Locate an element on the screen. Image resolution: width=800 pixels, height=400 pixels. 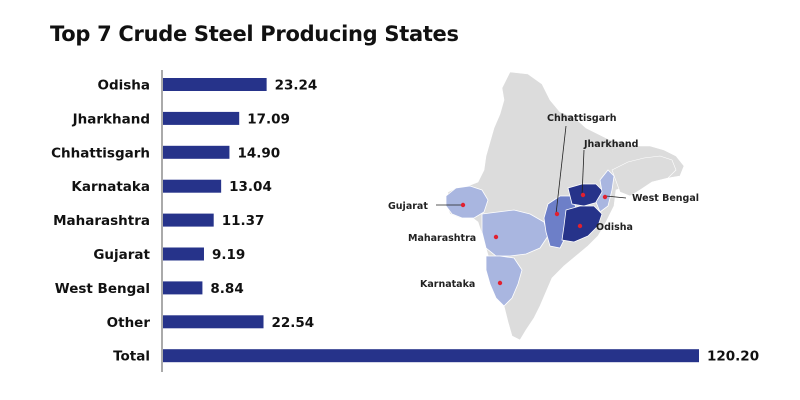
category-label-odisha: Odisha is located at coordinates (123, 86).